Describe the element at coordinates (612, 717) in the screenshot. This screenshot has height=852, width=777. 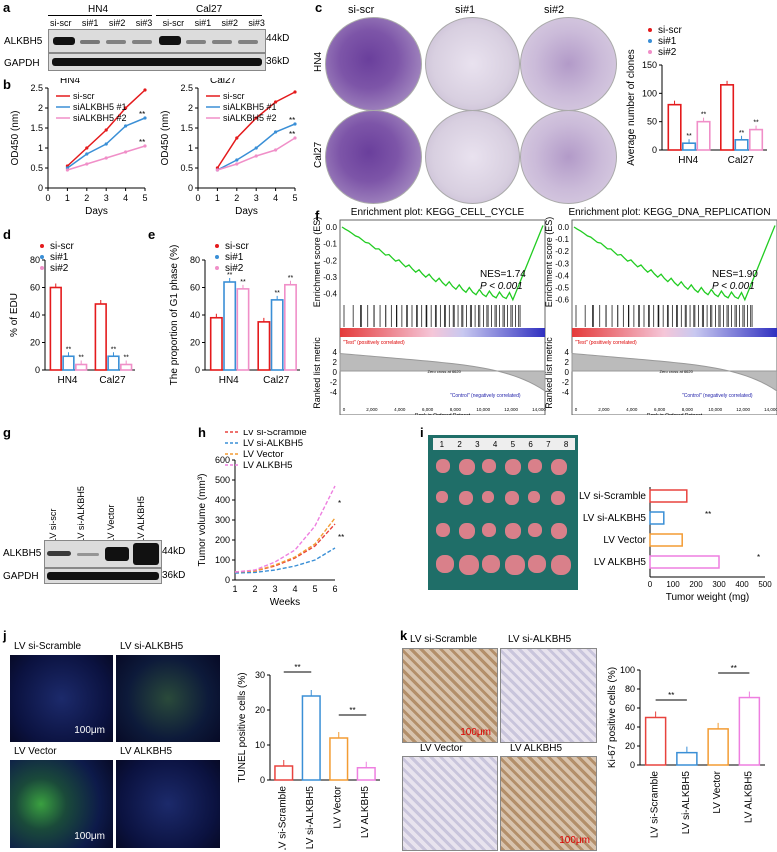
I see `y-axis-label: Ki-67 positive cells (%)` at that location.